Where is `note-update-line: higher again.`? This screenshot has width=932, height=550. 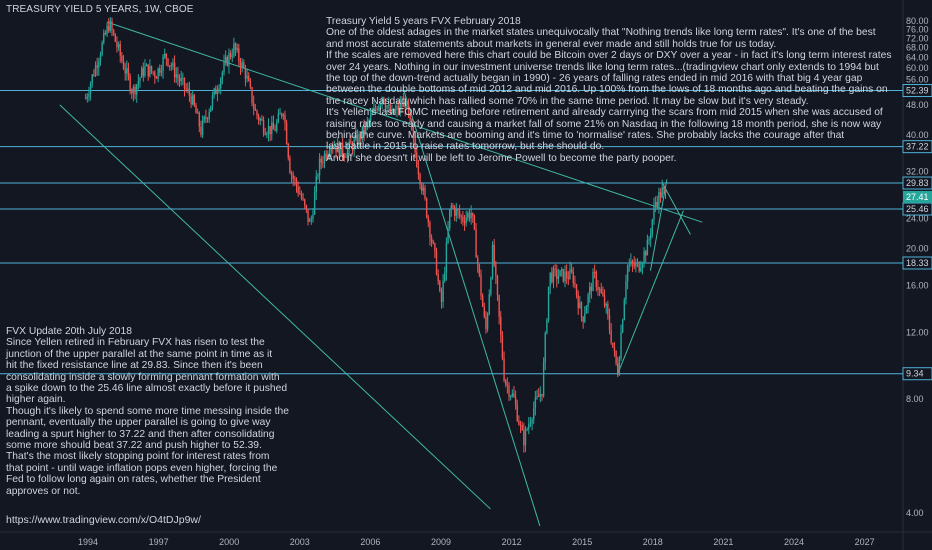 note-update-line: higher again. is located at coordinates (36, 400).